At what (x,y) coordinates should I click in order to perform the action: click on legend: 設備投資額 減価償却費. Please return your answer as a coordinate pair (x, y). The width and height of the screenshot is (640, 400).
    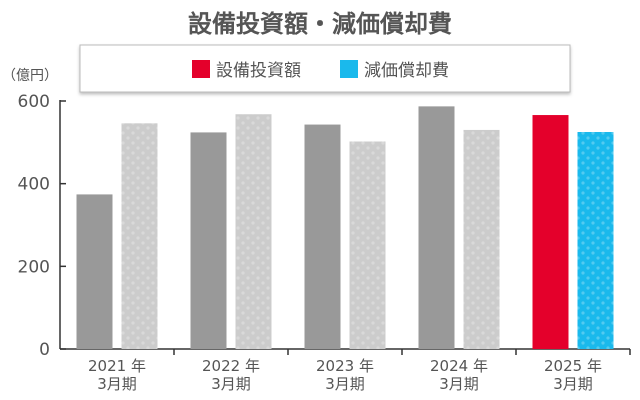
    Looking at the image, I should click on (320, 70).